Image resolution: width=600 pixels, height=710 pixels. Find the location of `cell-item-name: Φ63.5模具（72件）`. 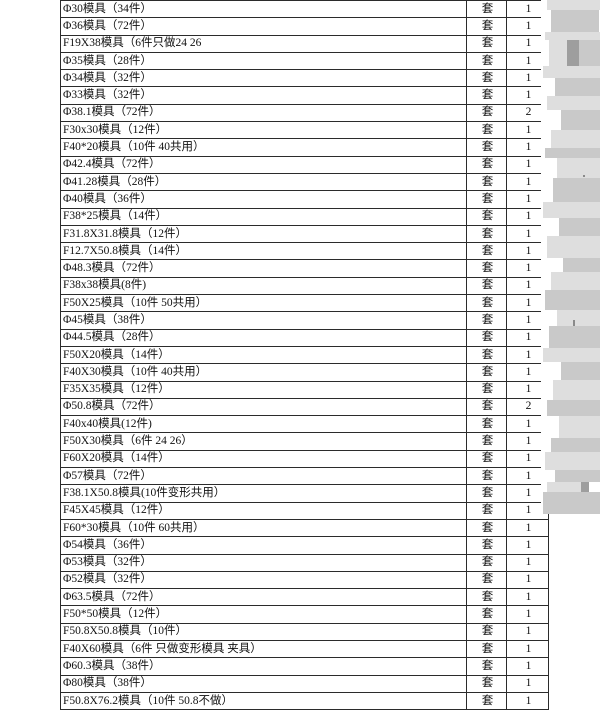

cell-item-name: Φ63.5模具（72件） is located at coordinates (263, 597).